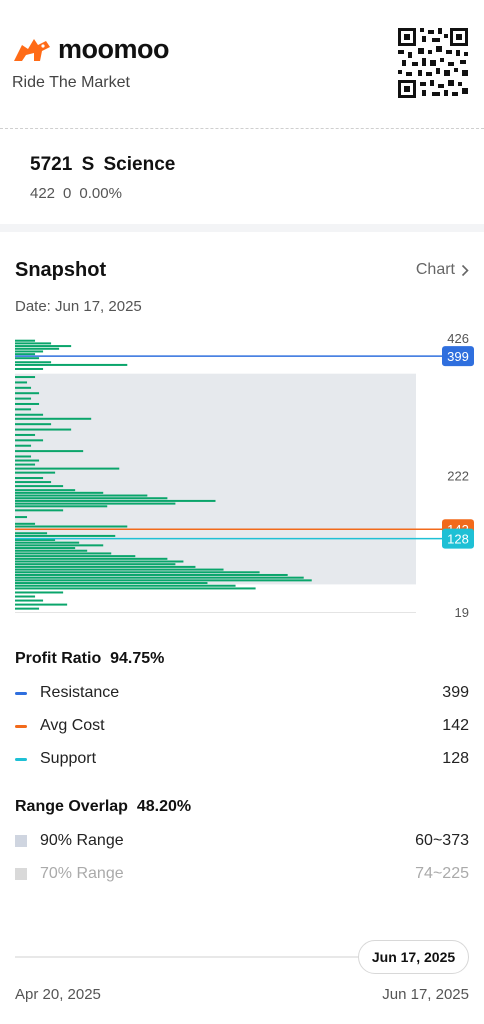  What do you see at coordinates (465, 270) in the screenshot?
I see `chevron-right-icon` at bounding box center [465, 270].